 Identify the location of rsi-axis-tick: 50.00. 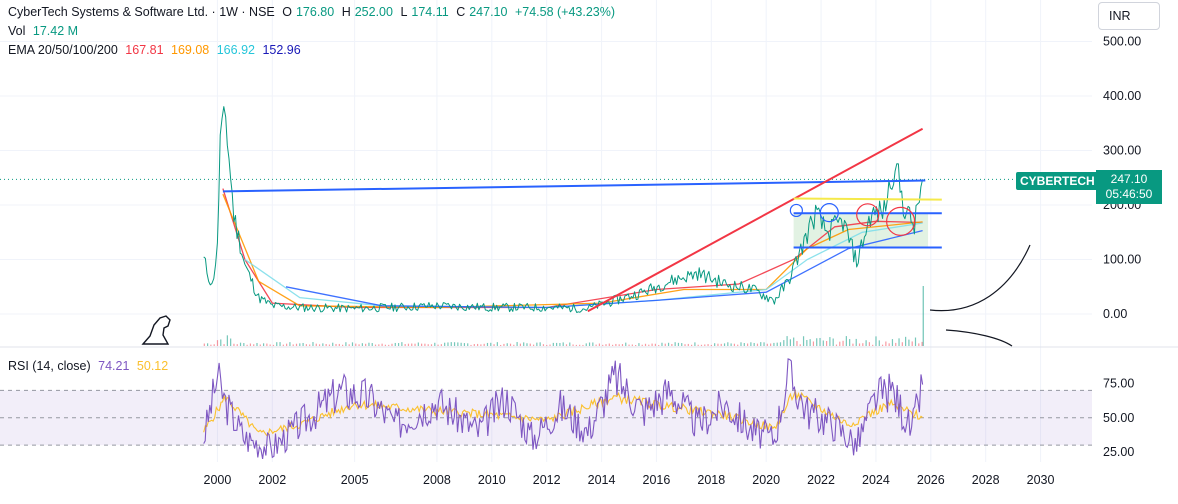
(1118, 418).